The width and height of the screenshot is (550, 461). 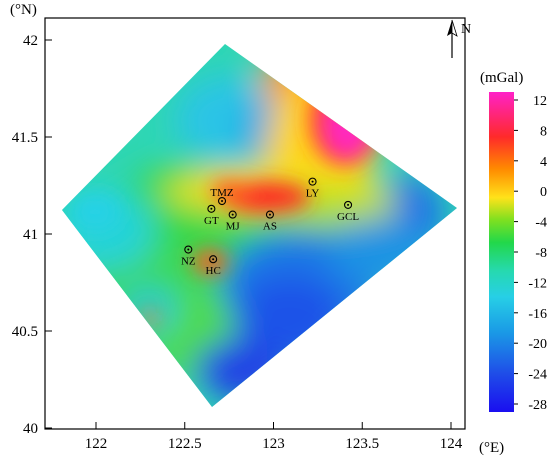 I want to click on x-unit-label: (°E), so click(x=491, y=448).